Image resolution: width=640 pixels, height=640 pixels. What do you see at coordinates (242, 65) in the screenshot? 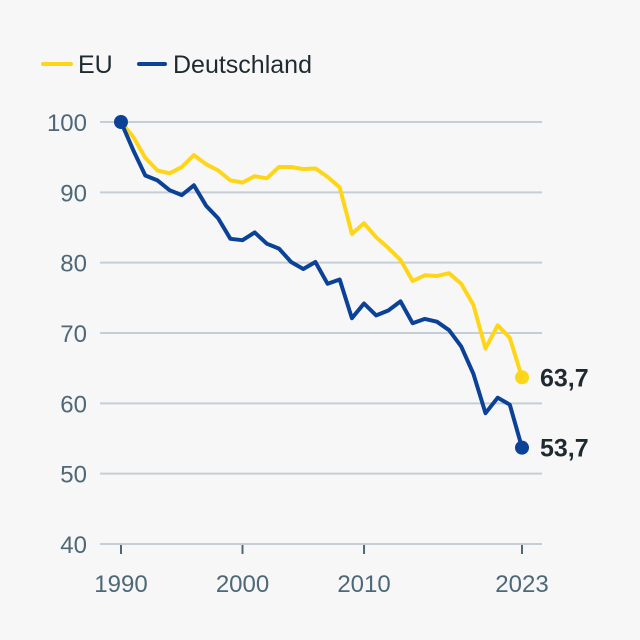
I see `legend-label-deutschland: Deutschland` at bounding box center [242, 65].